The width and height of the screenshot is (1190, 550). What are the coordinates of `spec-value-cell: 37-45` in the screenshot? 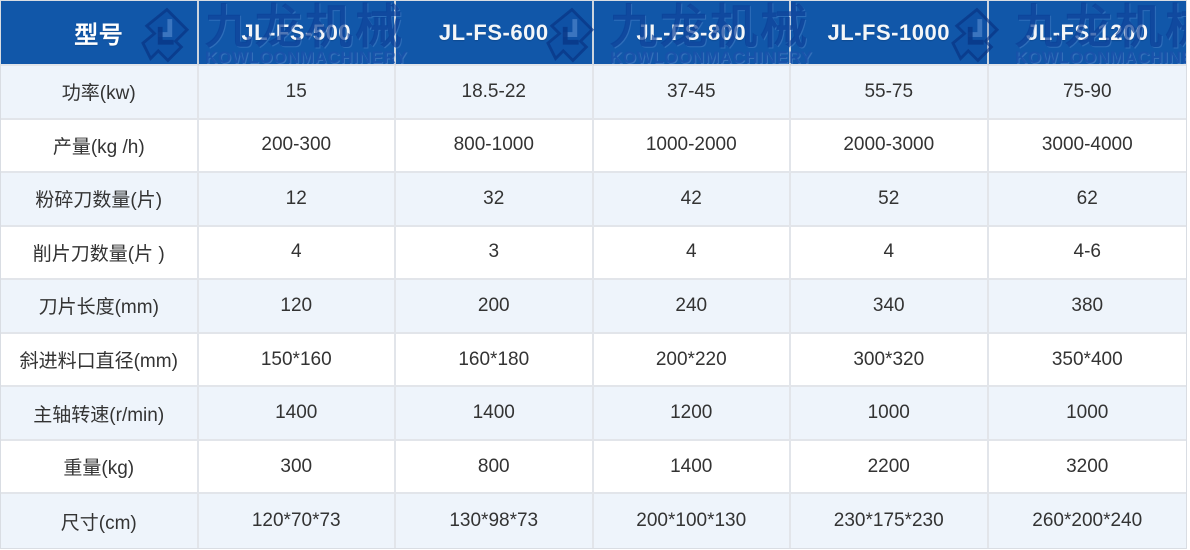 It's located at (692, 93).